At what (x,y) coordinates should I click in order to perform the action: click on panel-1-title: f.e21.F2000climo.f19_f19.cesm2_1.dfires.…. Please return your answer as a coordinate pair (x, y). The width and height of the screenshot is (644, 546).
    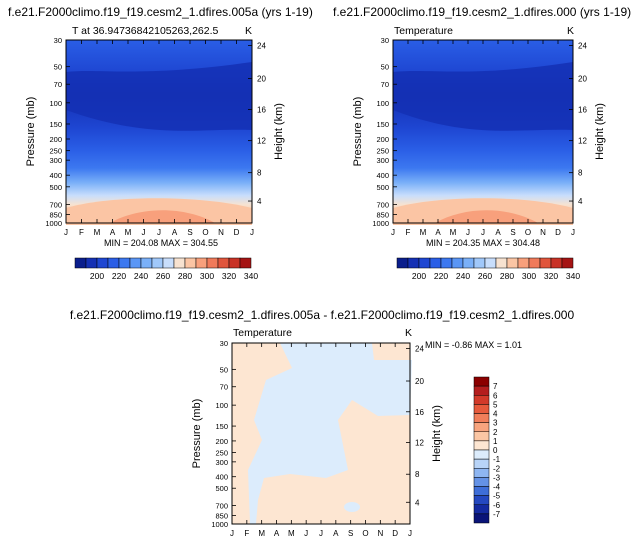
    Looking at the image, I should click on (160, 12).